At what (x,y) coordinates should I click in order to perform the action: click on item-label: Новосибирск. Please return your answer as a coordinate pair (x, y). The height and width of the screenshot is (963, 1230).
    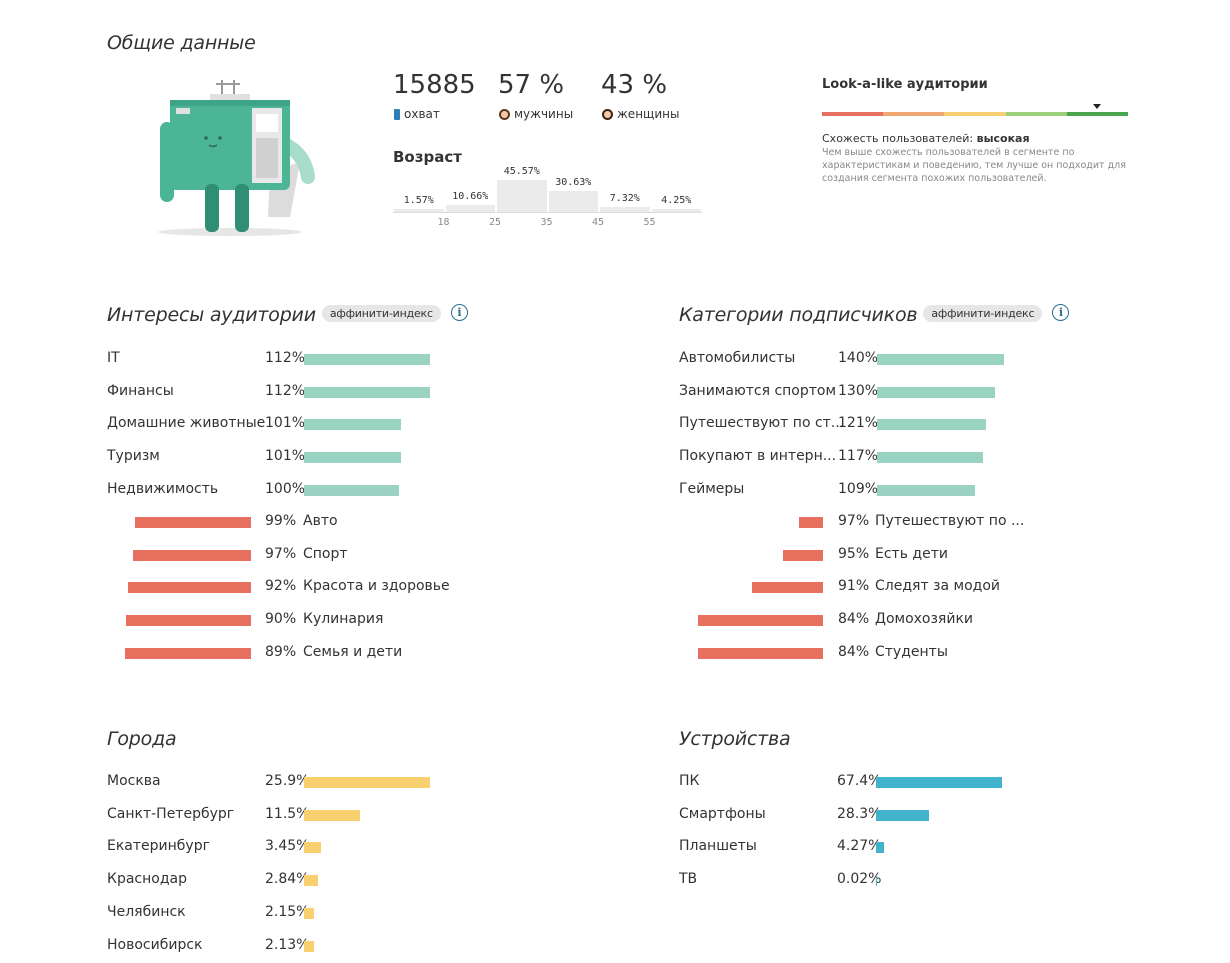
    Looking at the image, I should click on (155, 944).